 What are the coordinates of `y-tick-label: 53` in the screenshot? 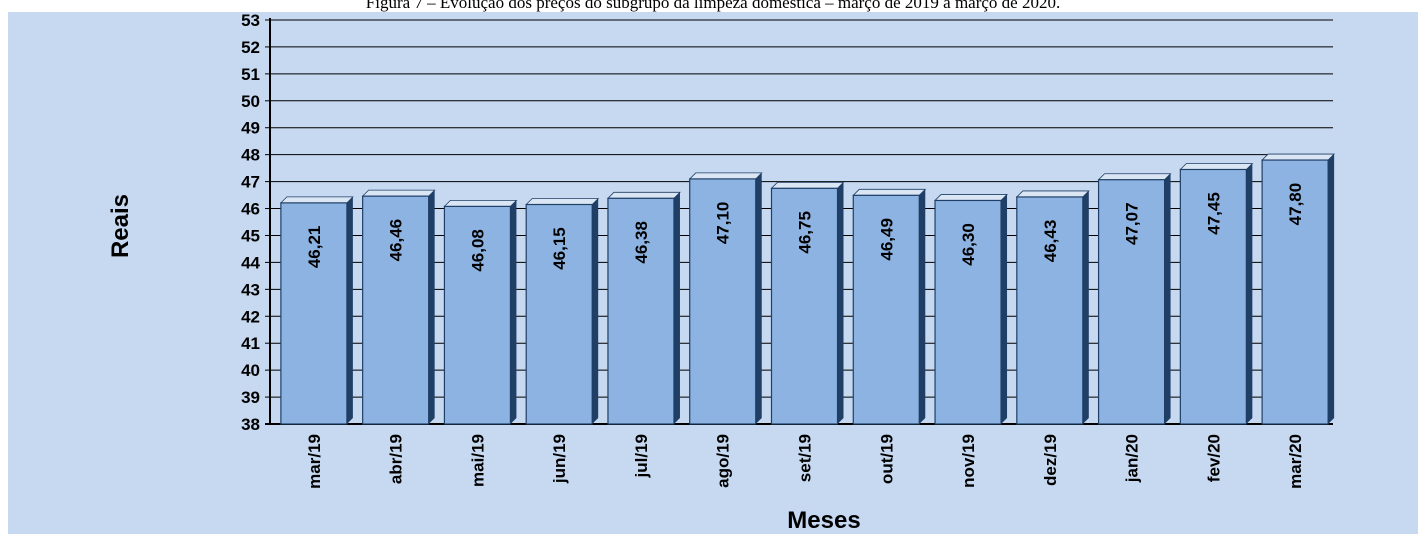 It's located at (250, 20).